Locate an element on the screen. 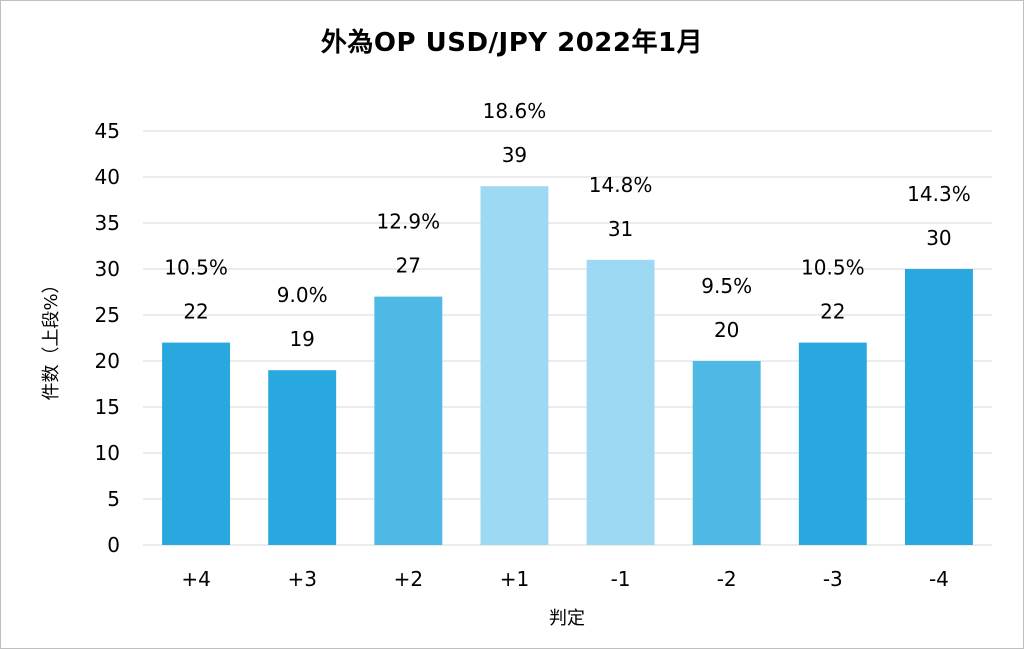 The height and width of the screenshot is (649, 1024). chart-title: 外為OP USD/JPY 2022年1月 is located at coordinates (512, 43).